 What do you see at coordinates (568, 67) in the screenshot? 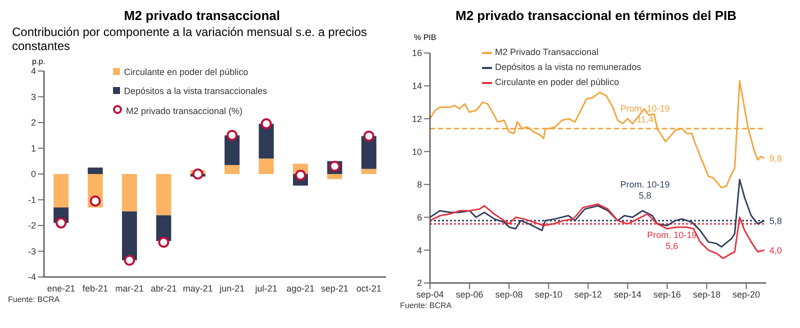
I see `legend-label: Depósitos a la vista no remunerados` at bounding box center [568, 67].